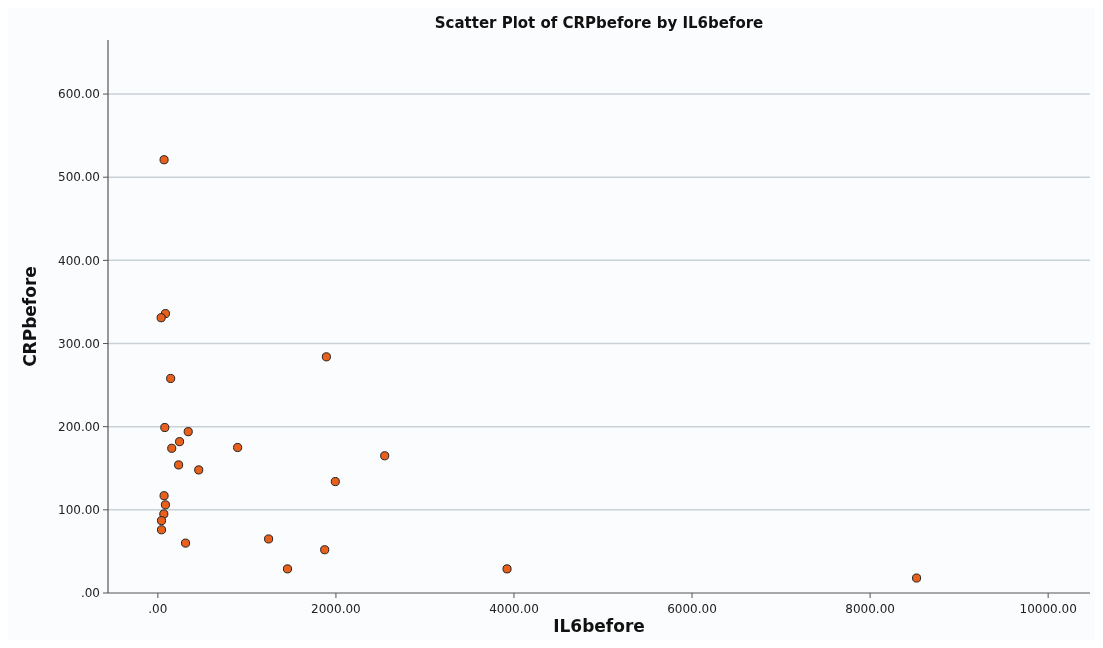 The image size is (1103, 648). I want to click on x-tick-label: 10000.00, so click(1048, 609).